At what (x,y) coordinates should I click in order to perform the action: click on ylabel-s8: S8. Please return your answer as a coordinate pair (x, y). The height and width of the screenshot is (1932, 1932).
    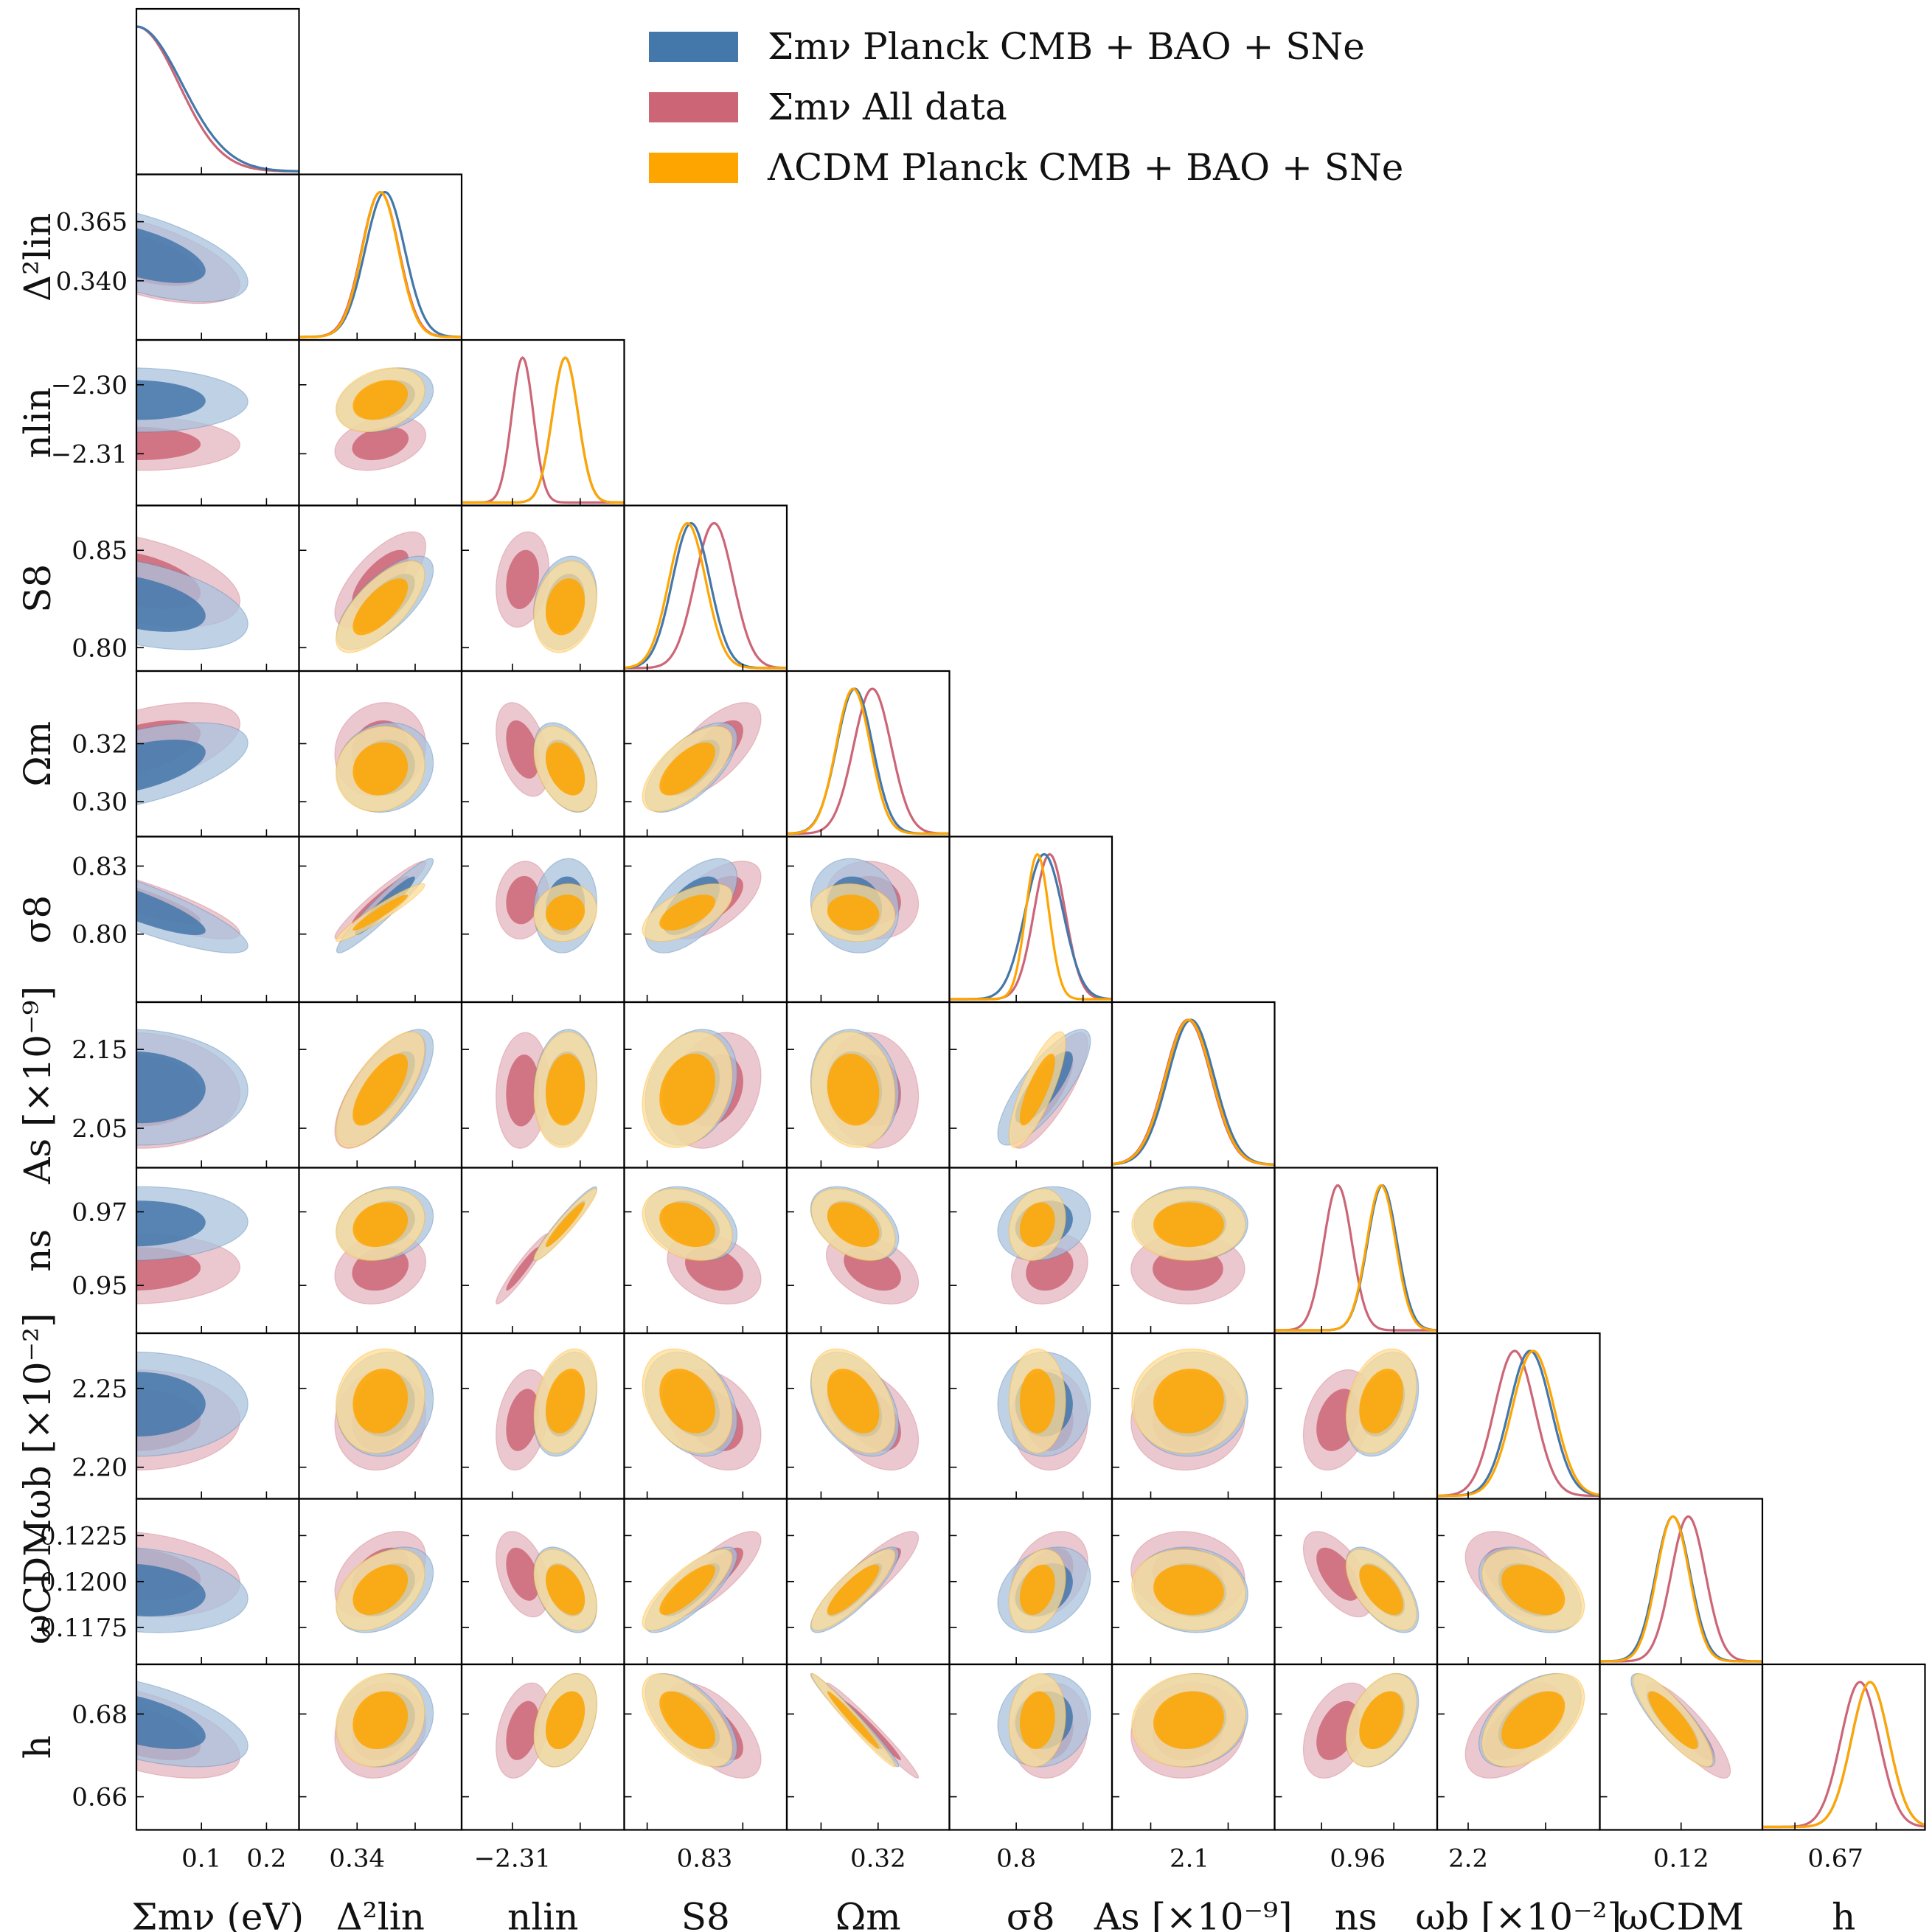
    Looking at the image, I should click on (37, 588).